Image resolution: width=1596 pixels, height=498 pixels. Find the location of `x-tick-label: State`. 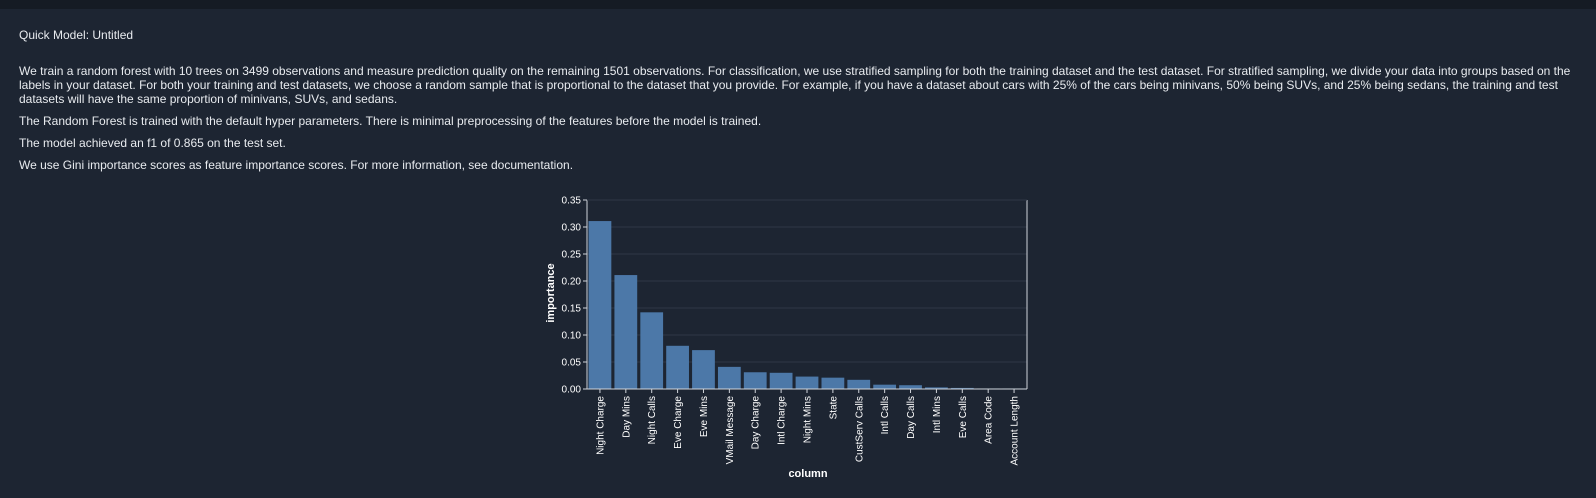

x-tick-label: State is located at coordinates (833, 408).